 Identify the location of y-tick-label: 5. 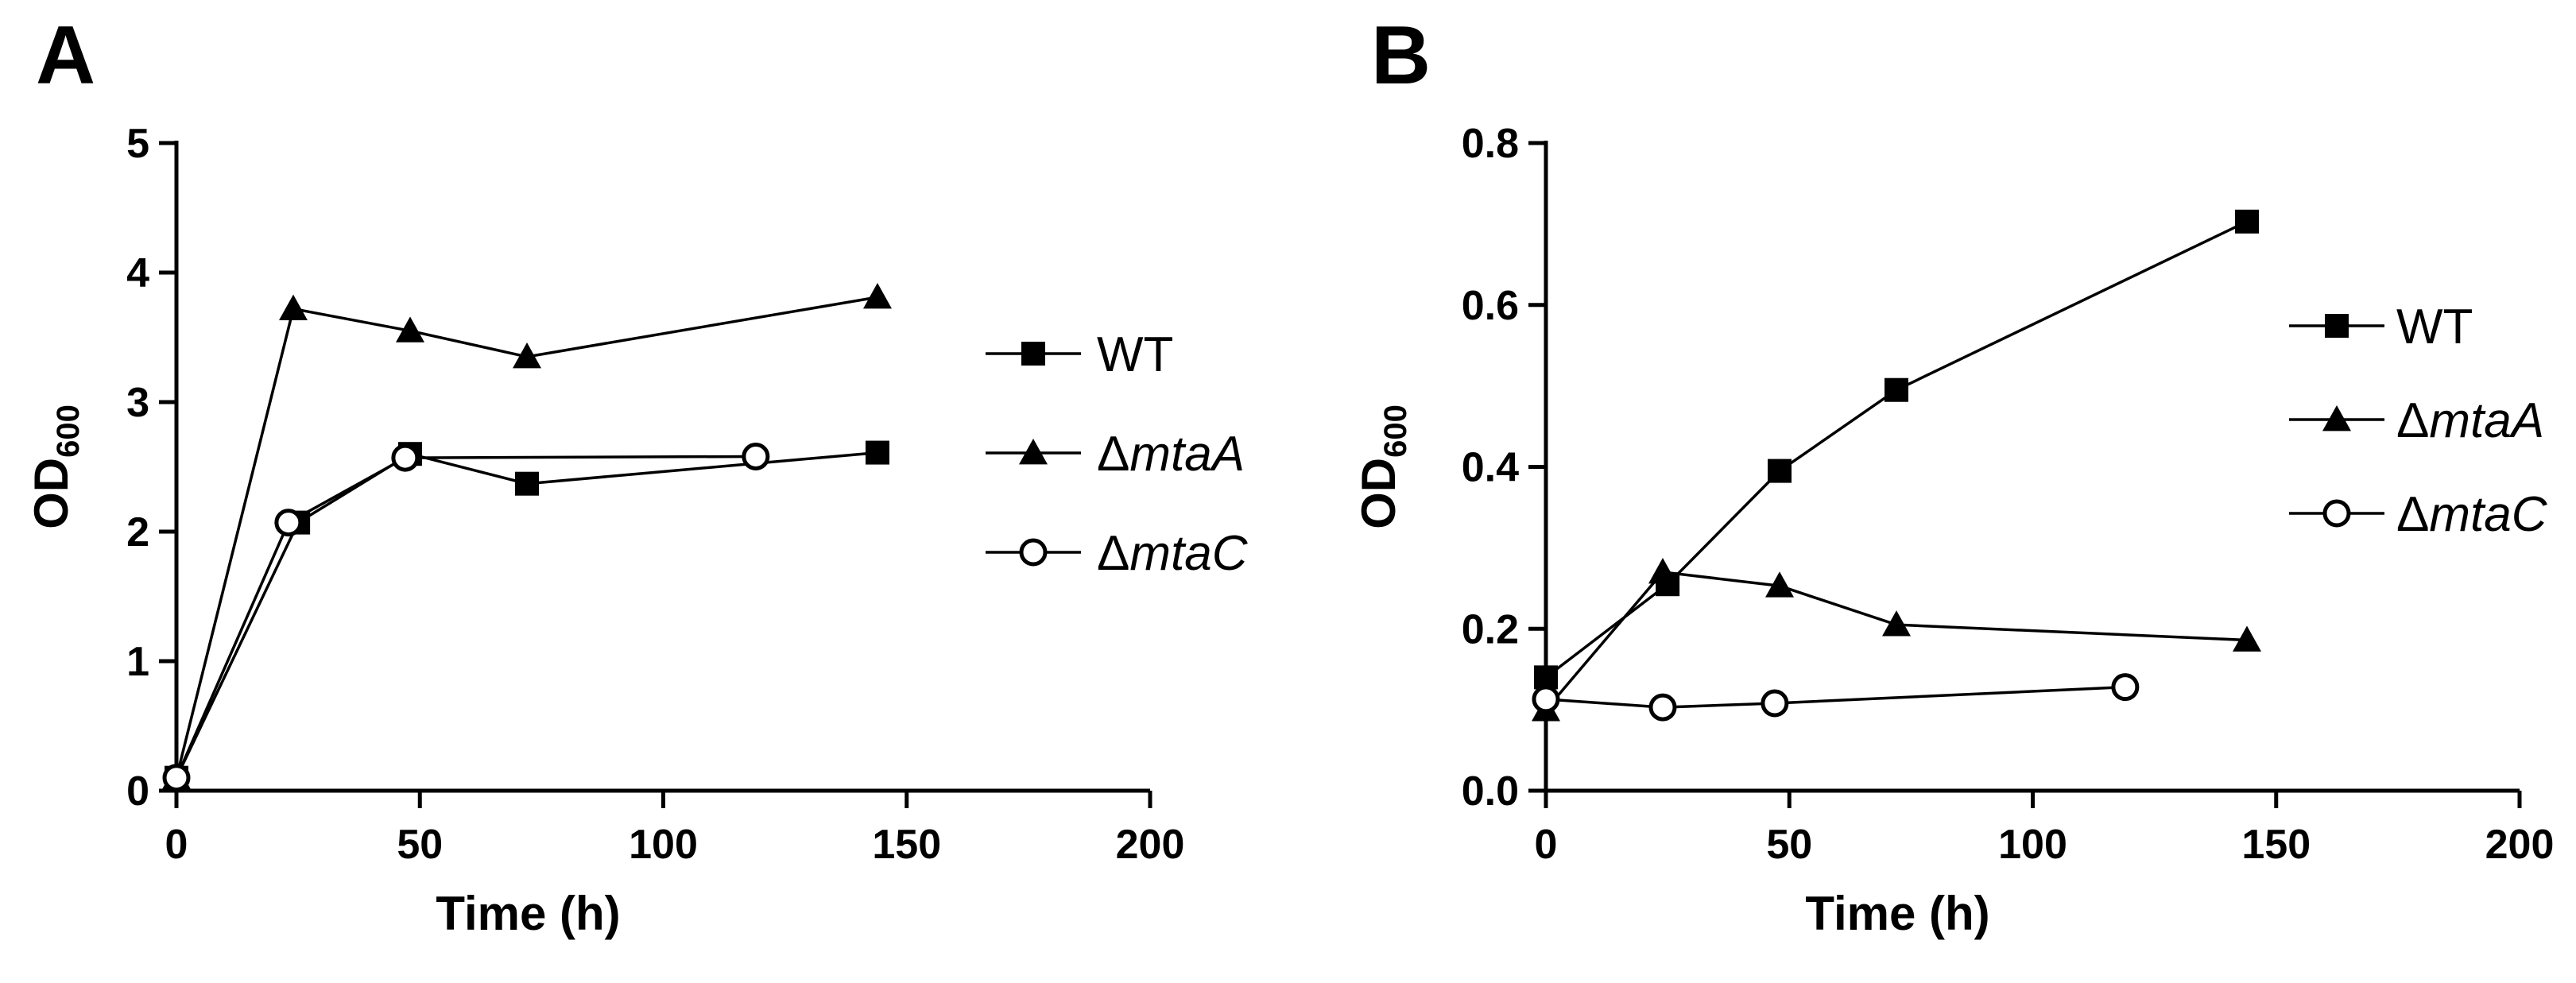
(137, 144).